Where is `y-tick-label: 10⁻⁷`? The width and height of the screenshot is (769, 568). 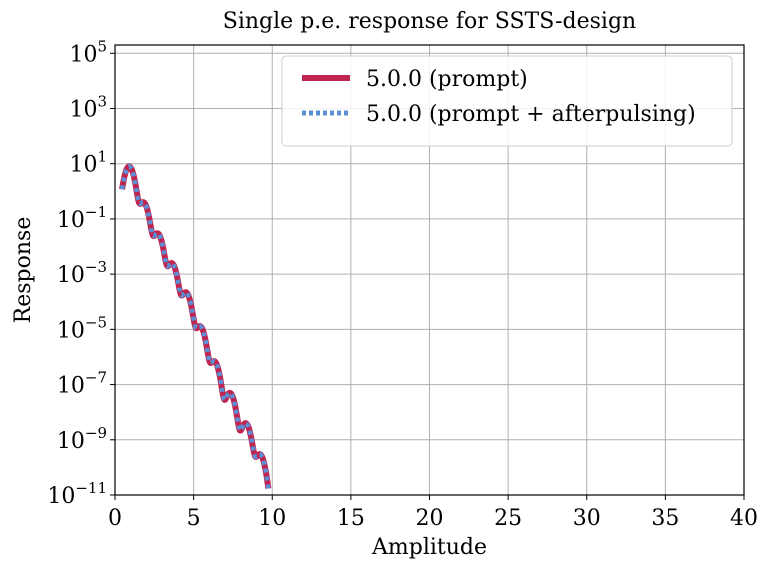
y-tick-label: 10⁻⁷ is located at coordinates (82, 384).